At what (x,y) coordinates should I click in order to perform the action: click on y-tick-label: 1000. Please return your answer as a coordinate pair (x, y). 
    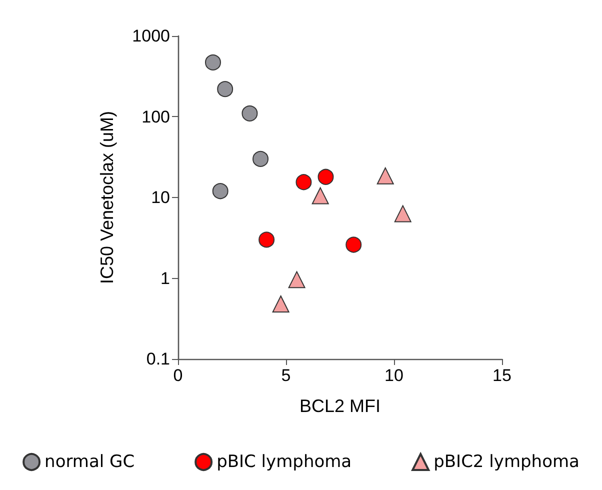
    Looking at the image, I should click on (151, 36).